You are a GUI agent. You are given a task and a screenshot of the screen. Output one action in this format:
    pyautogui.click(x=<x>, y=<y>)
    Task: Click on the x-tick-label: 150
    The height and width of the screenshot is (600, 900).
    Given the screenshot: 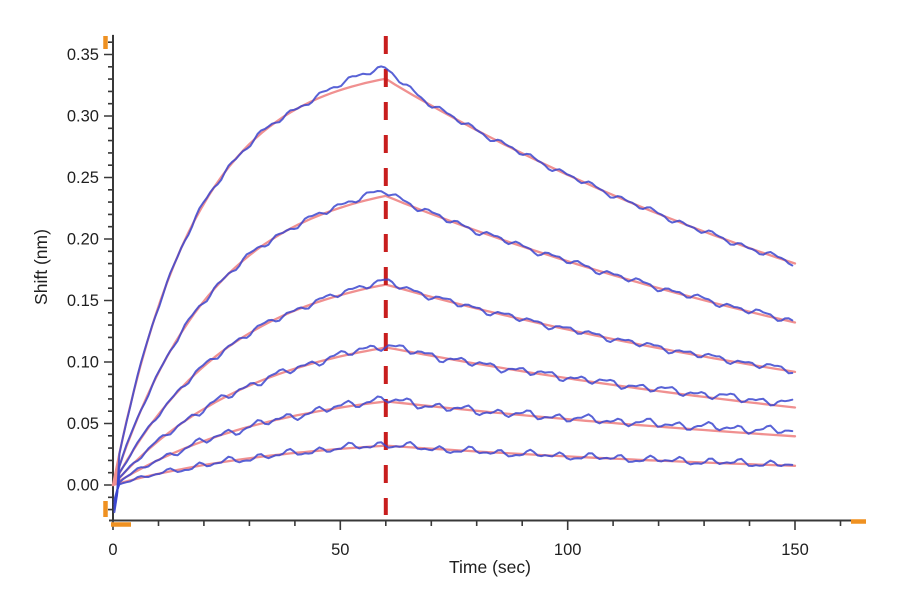 What is the action you would take?
    pyautogui.click(x=795, y=550)
    